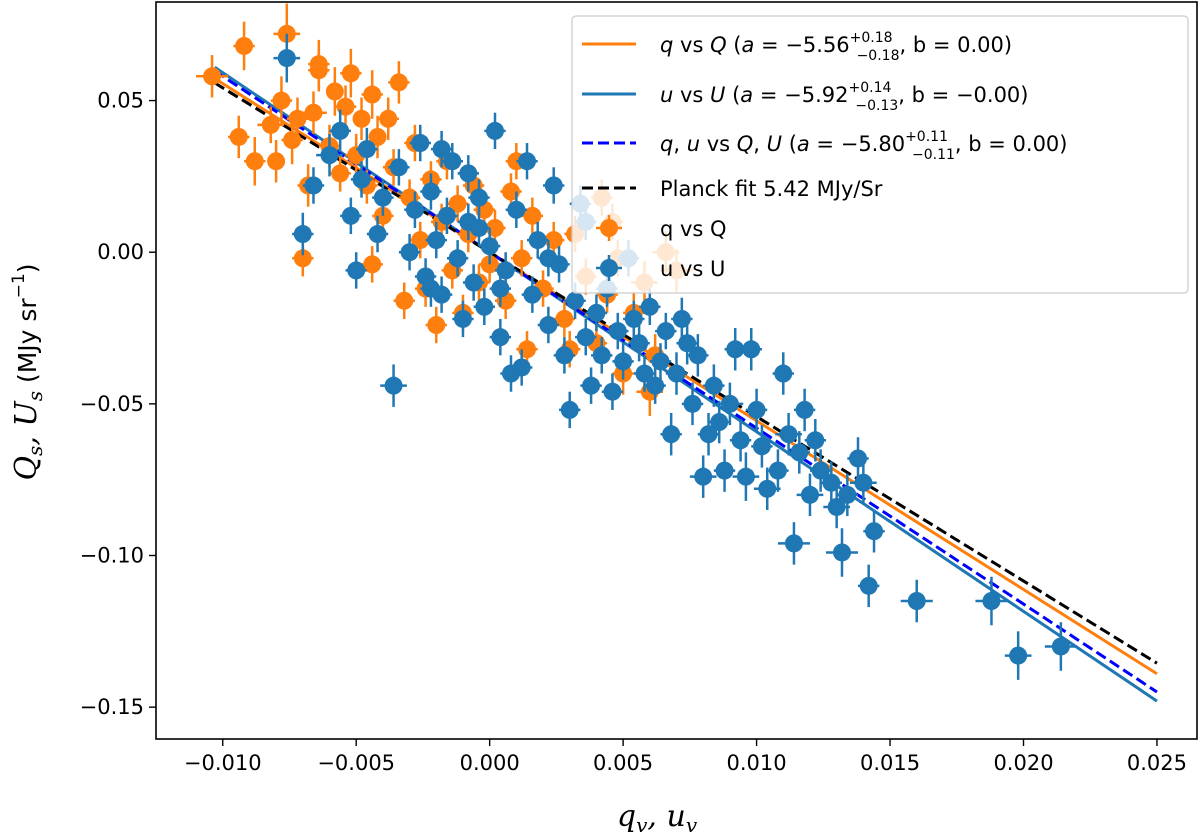 The height and width of the screenshot is (833, 1200). I want to click on y-tick-label: 0.00, so click(120, 252).